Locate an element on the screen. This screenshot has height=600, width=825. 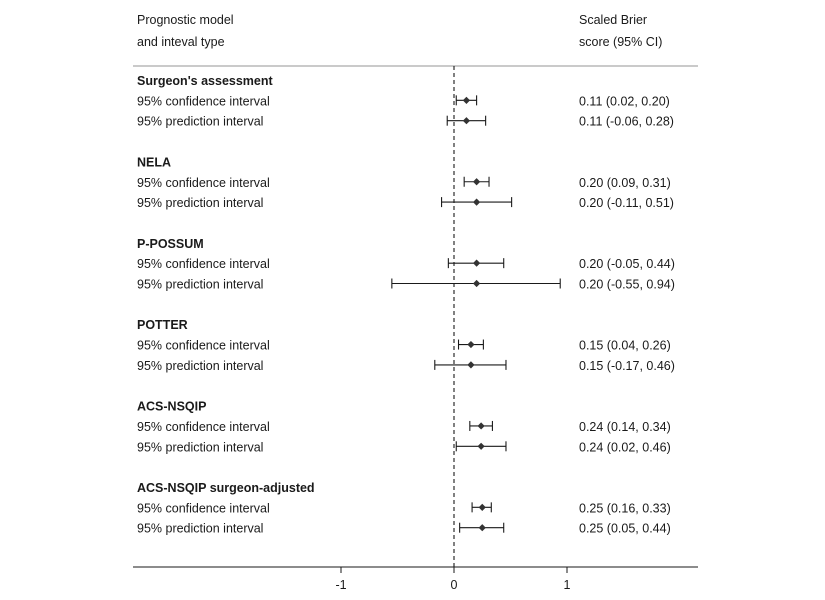
row-estimate-text: 0.11 (0.02, 0.20) is located at coordinates (624, 101).